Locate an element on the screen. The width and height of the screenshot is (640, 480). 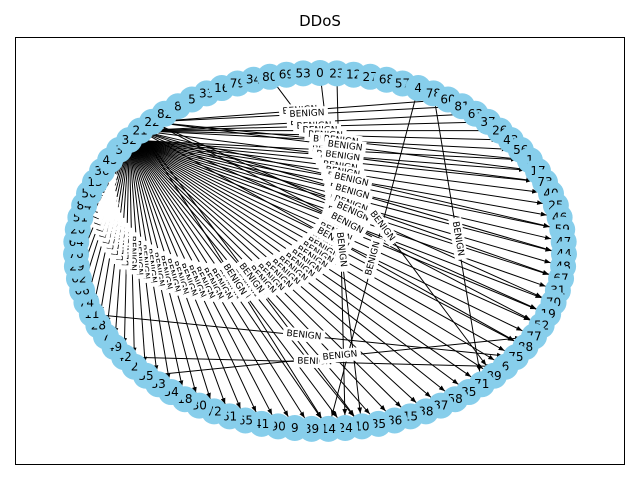
node-label: 24 is located at coordinates (345, 428).